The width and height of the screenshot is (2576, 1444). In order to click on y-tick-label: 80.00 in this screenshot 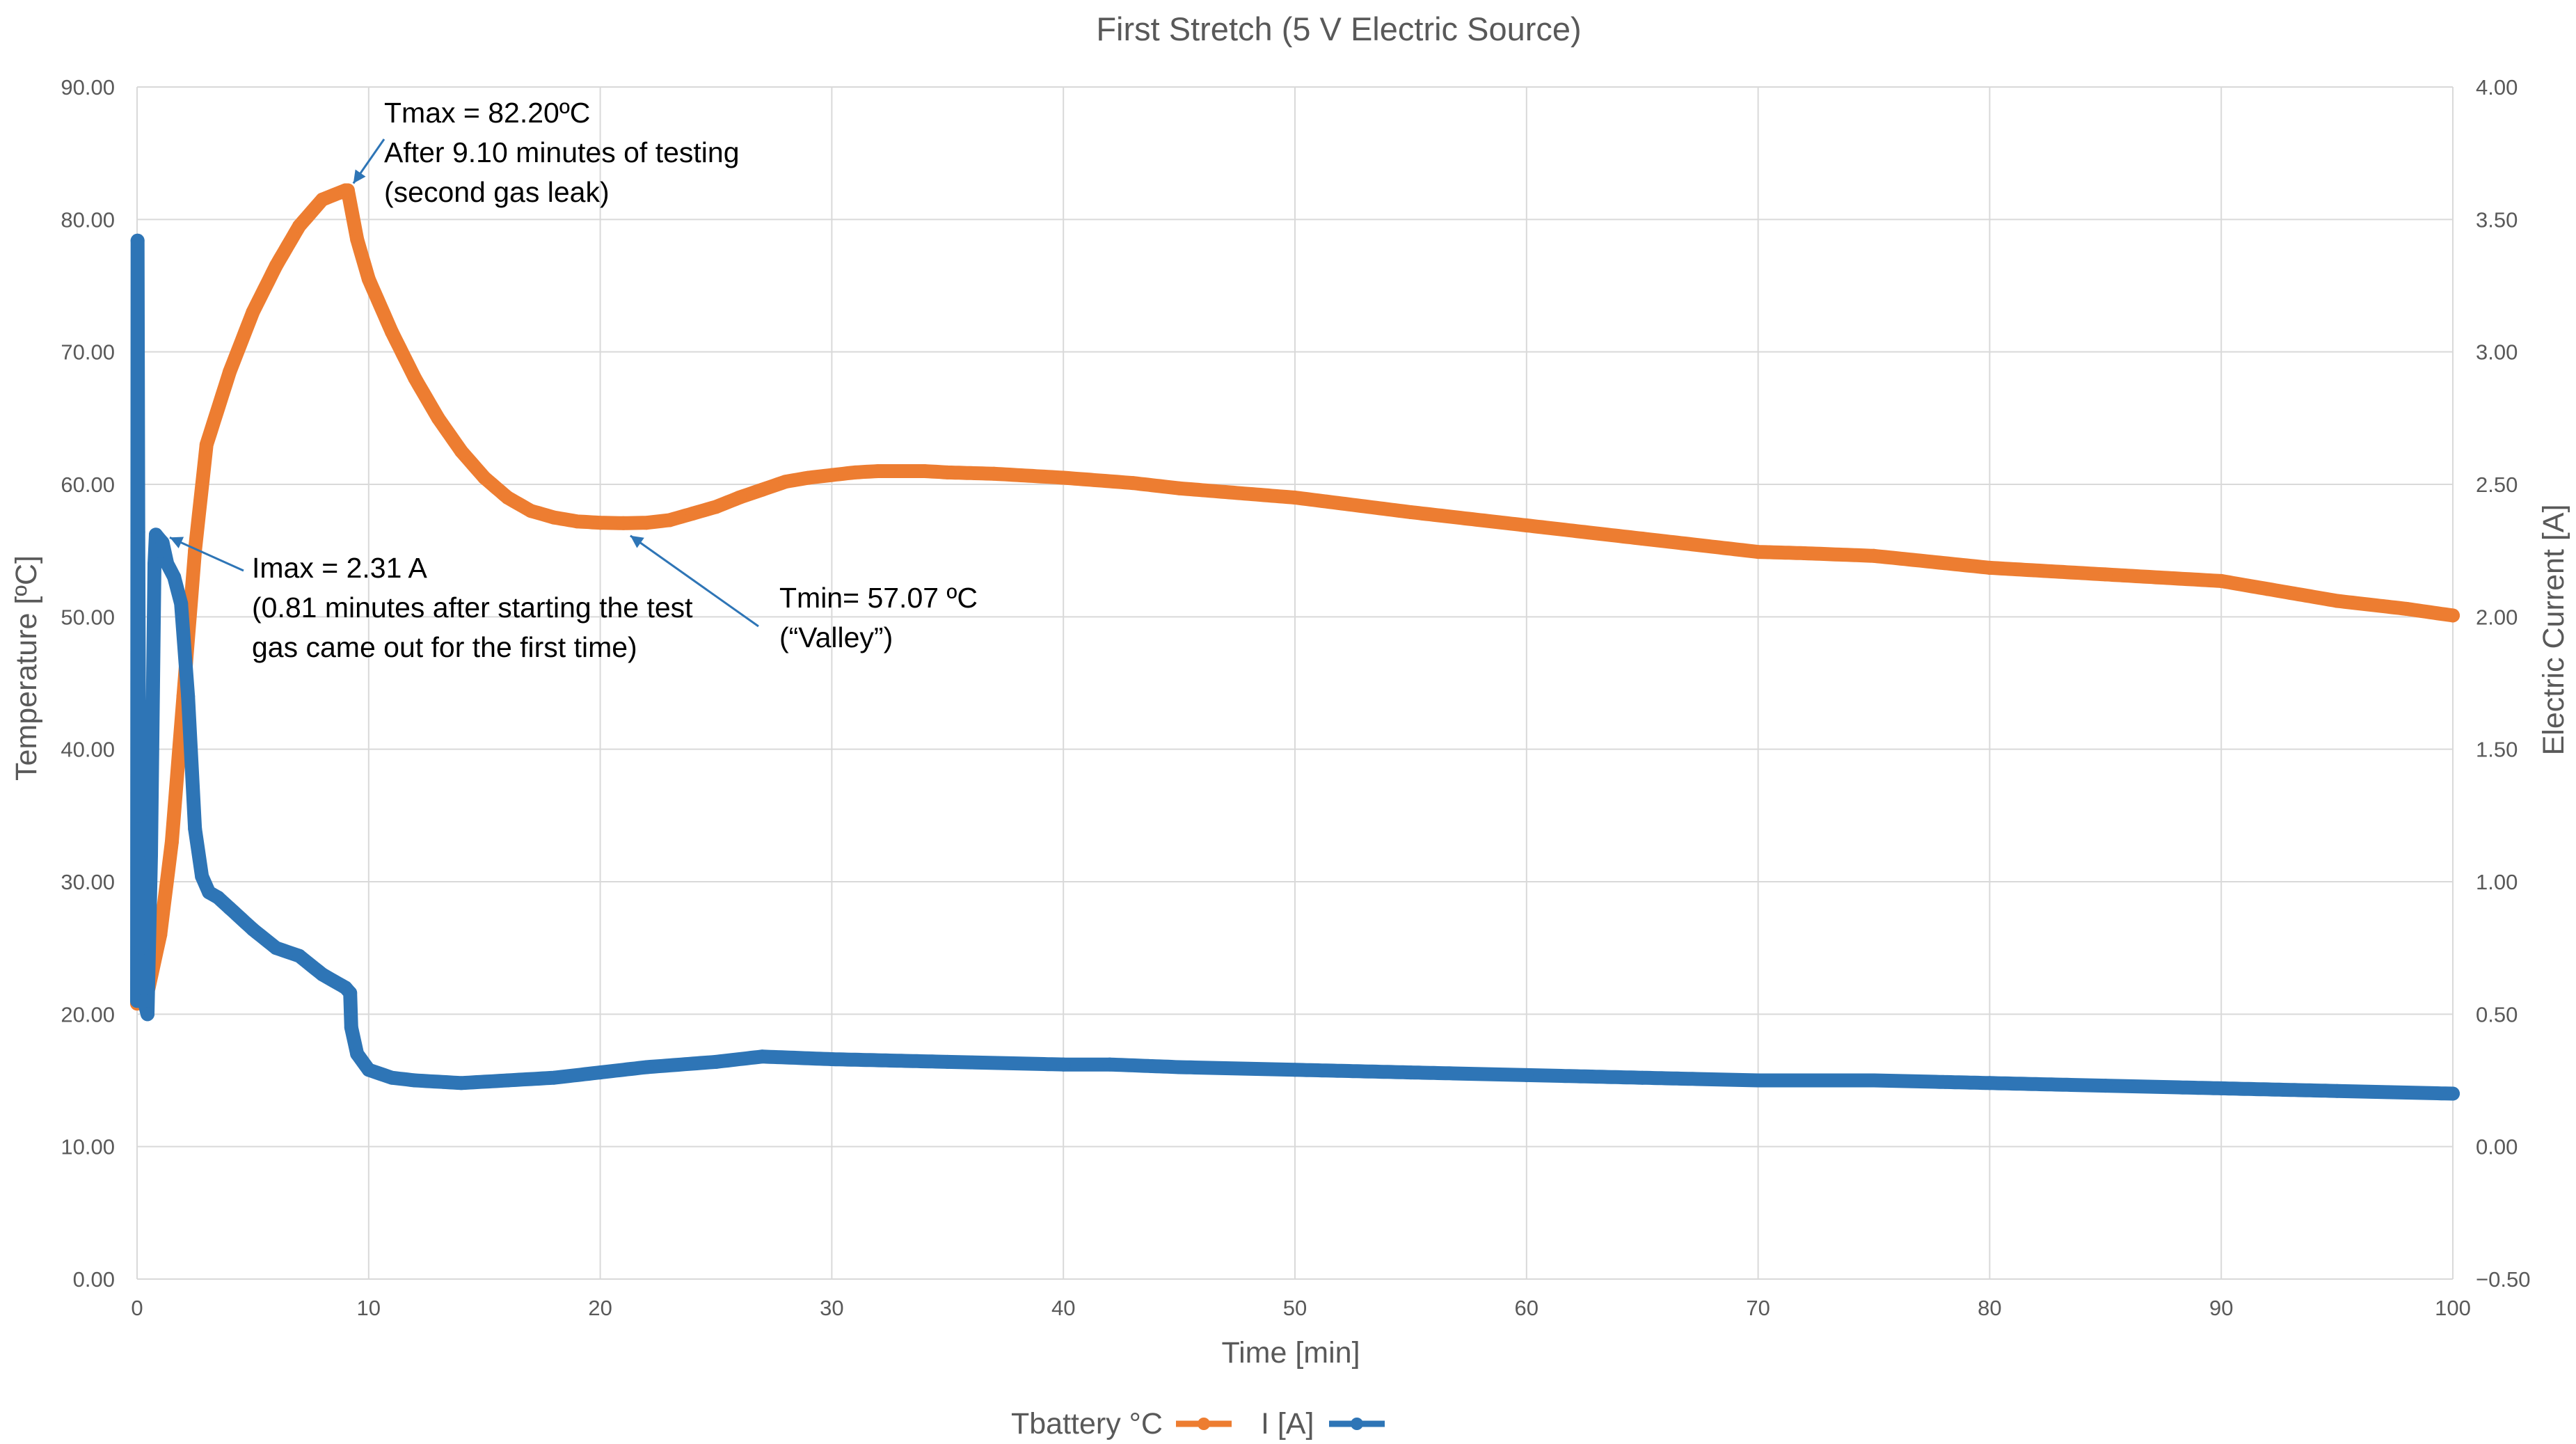, I will do `click(88, 220)`.